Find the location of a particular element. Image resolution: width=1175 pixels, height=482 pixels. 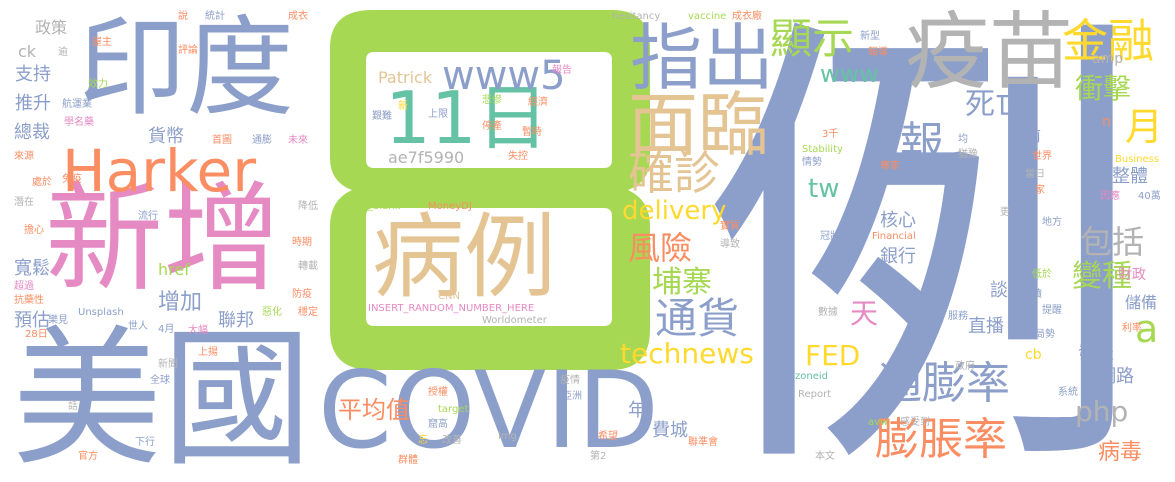

word: 通膨率 is located at coordinates (944, 383).